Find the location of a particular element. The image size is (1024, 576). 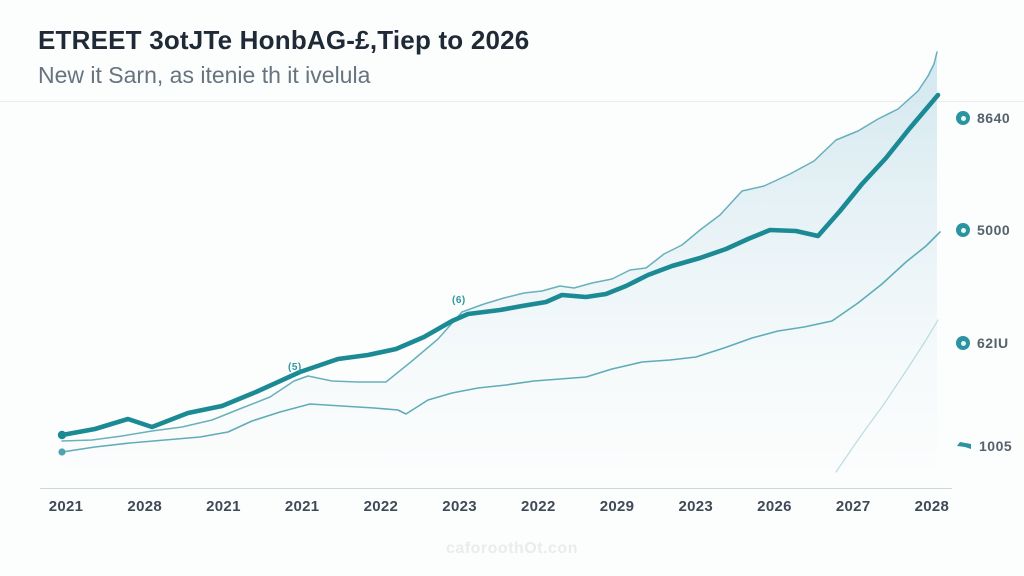

page-subtitle: New it Sarn, as itenie th it ivelula is located at coordinates (204, 74).